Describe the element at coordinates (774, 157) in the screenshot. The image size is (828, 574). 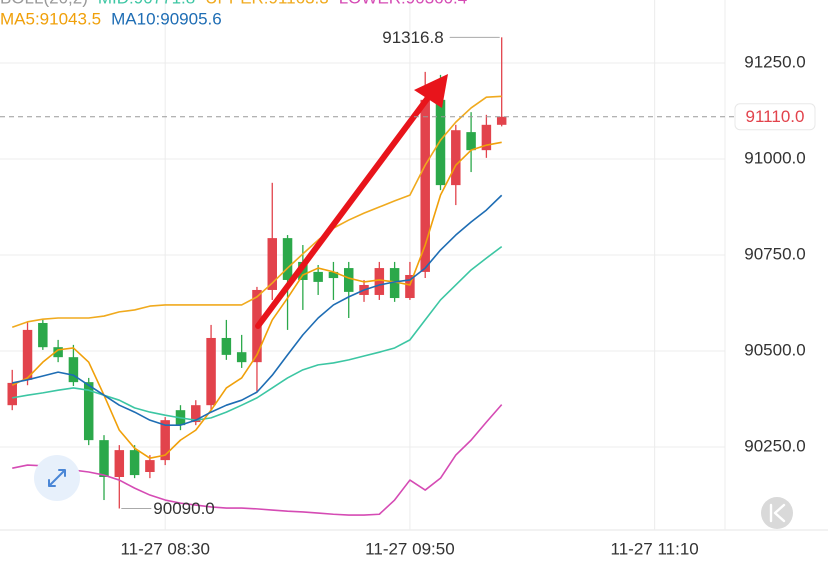
I see `y-tick-label: 91000.0` at that location.